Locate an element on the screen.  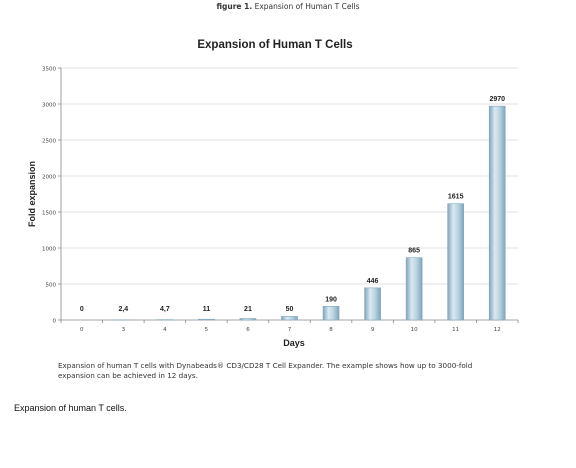
y-tick-label: 500 is located at coordinates (51, 286).